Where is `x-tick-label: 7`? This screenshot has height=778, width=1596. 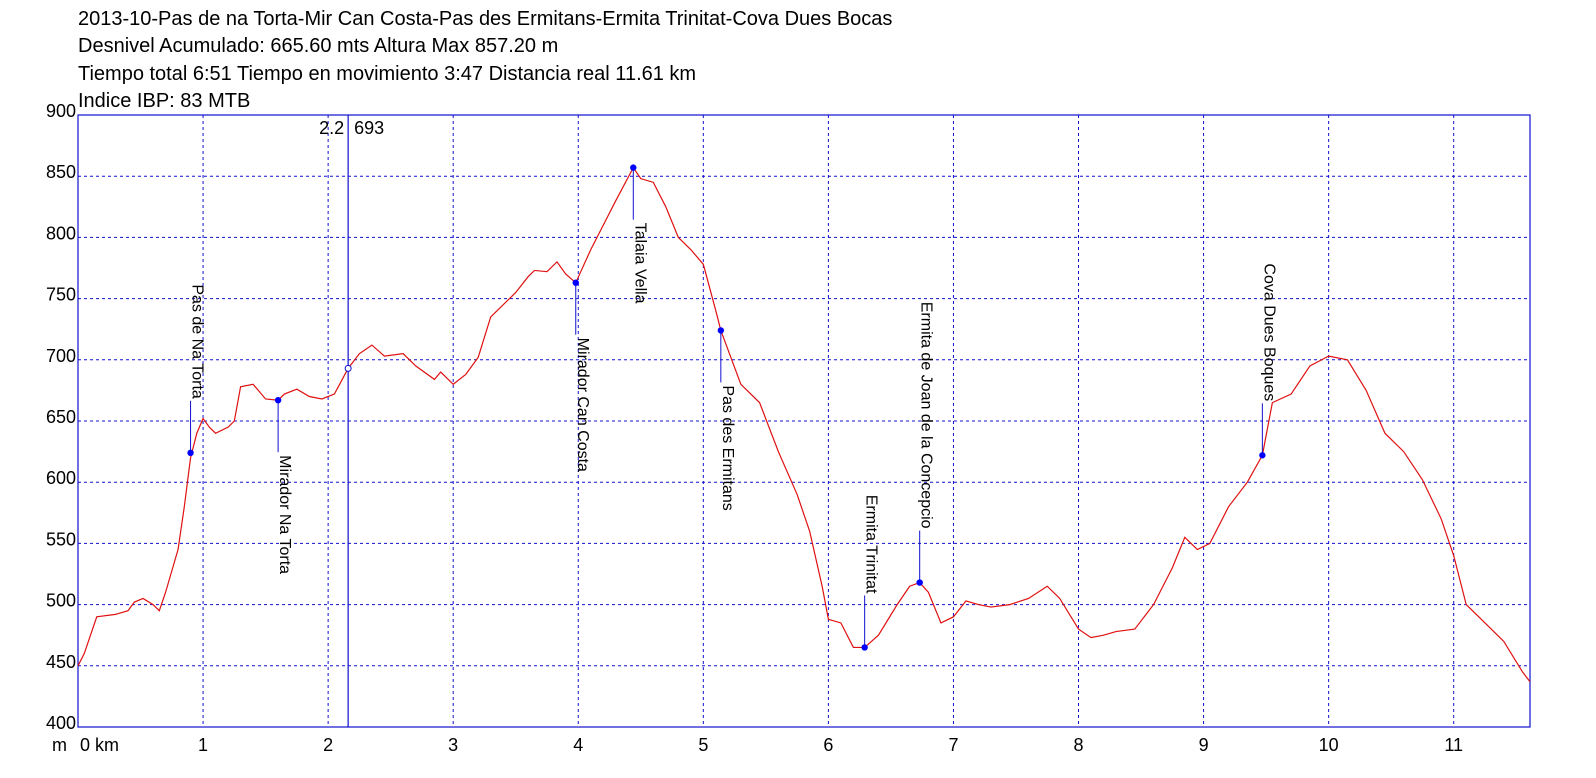 x-tick-label: 7 is located at coordinates (953, 745).